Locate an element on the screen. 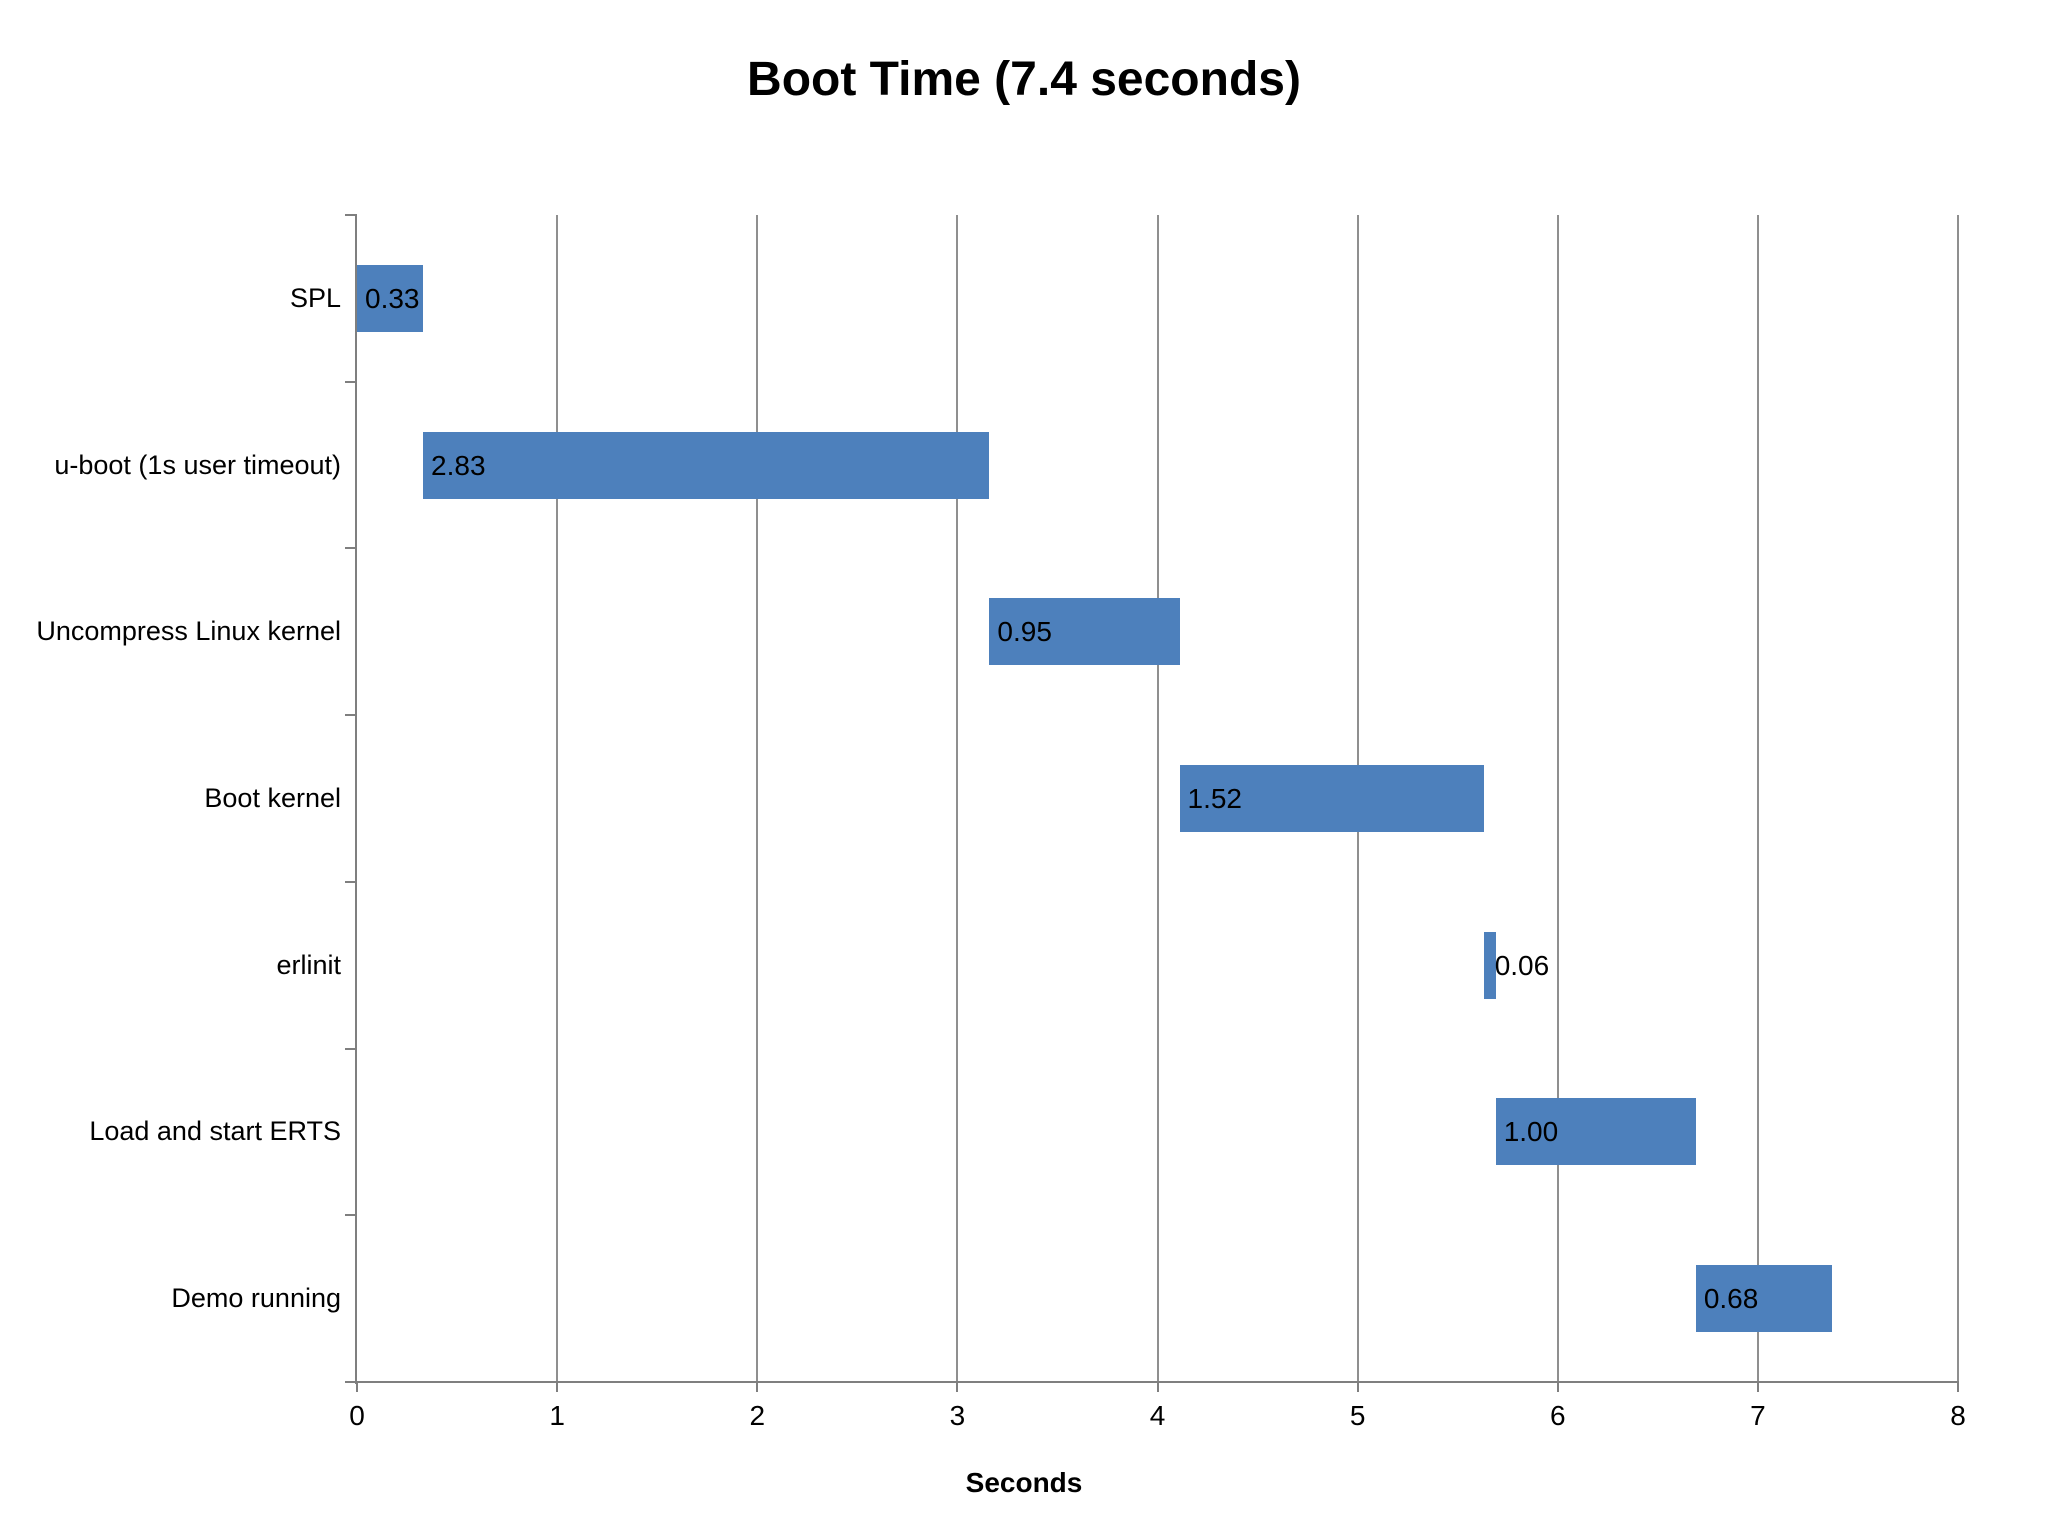  chart-title: Boot Time (7.4 seconds) is located at coordinates (1024, 79).